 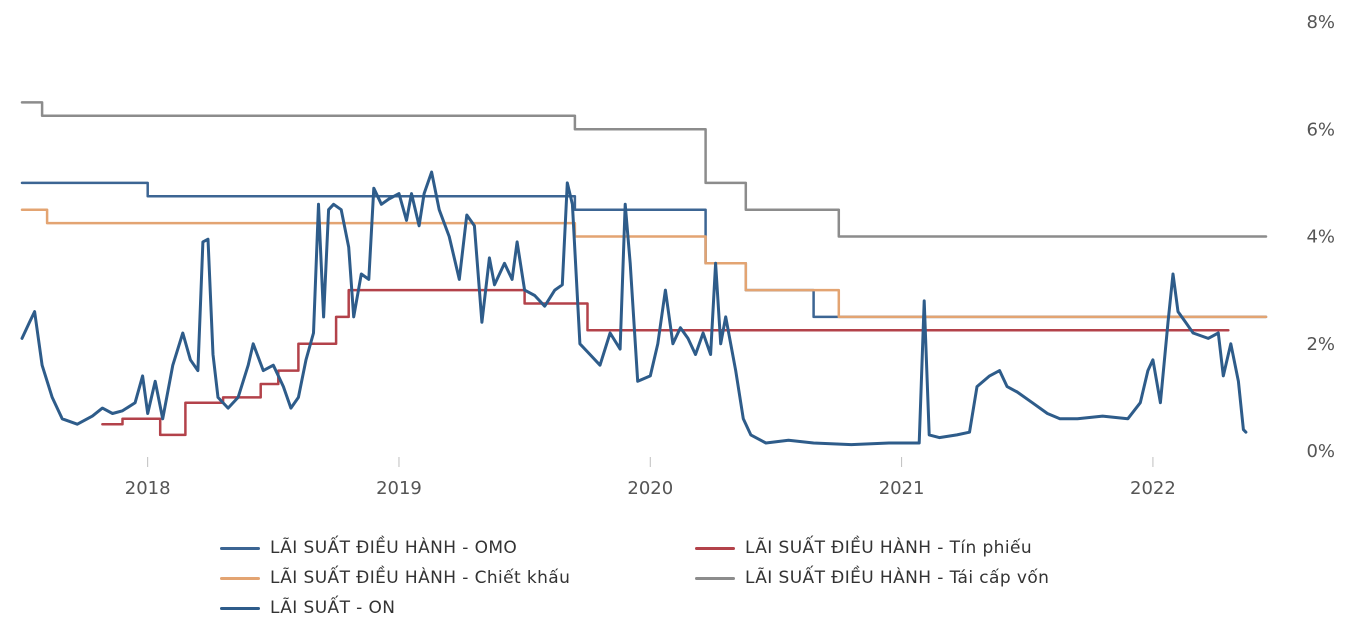 What do you see at coordinates (650, 488) in the screenshot?
I see `x-tick-label-2020: 2020` at bounding box center [650, 488].